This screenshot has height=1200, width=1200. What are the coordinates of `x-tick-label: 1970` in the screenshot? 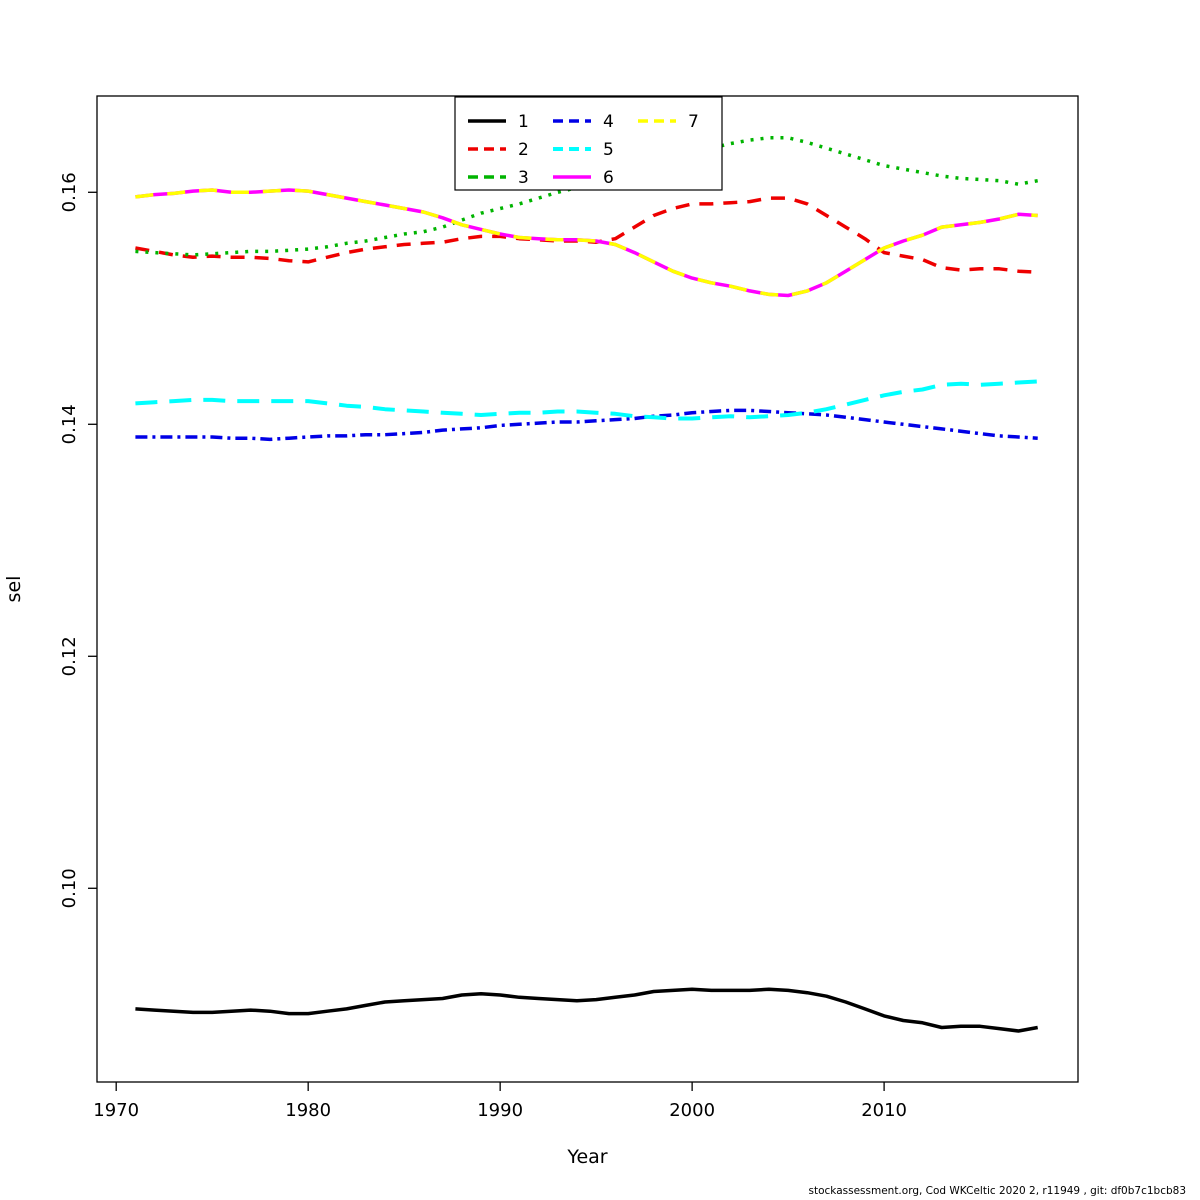 It's located at (116, 1110).